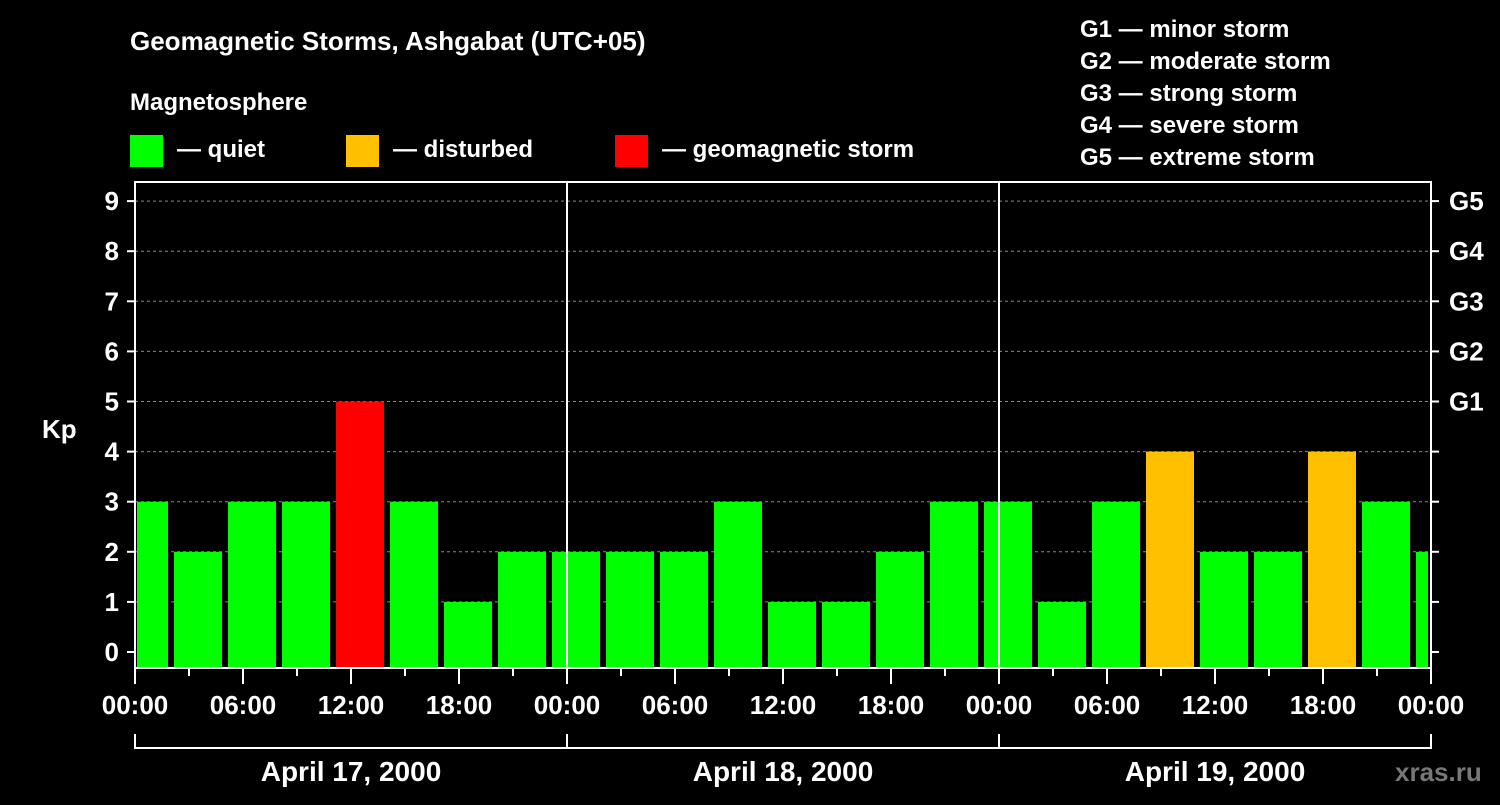 This screenshot has width=1500, height=805. I want to click on legend: — quiet — disturbed — geomagnetic storm, so click(522, 151).